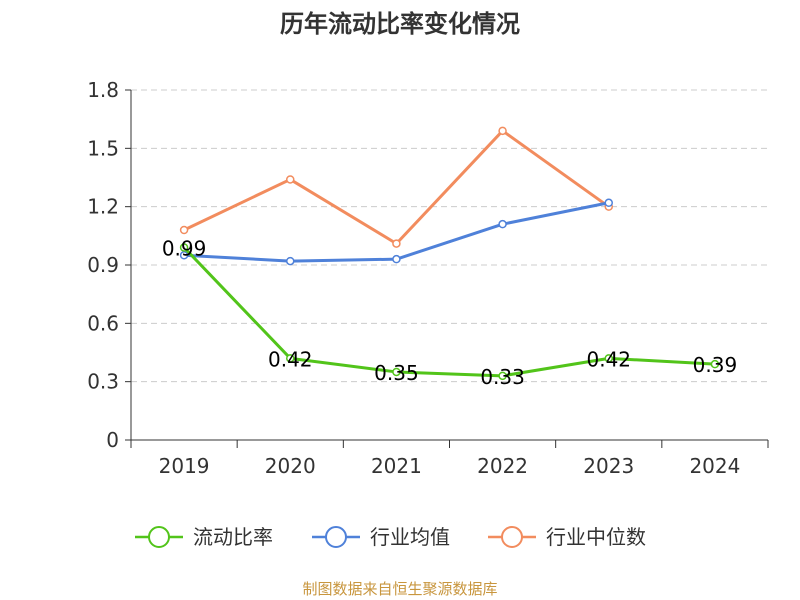 Image resolution: width=800 pixels, height=600 pixels. What do you see at coordinates (400, 24) in the screenshot?
I see `chart-title: 历年流动比率变化情况` at bounding box center [400, 24].